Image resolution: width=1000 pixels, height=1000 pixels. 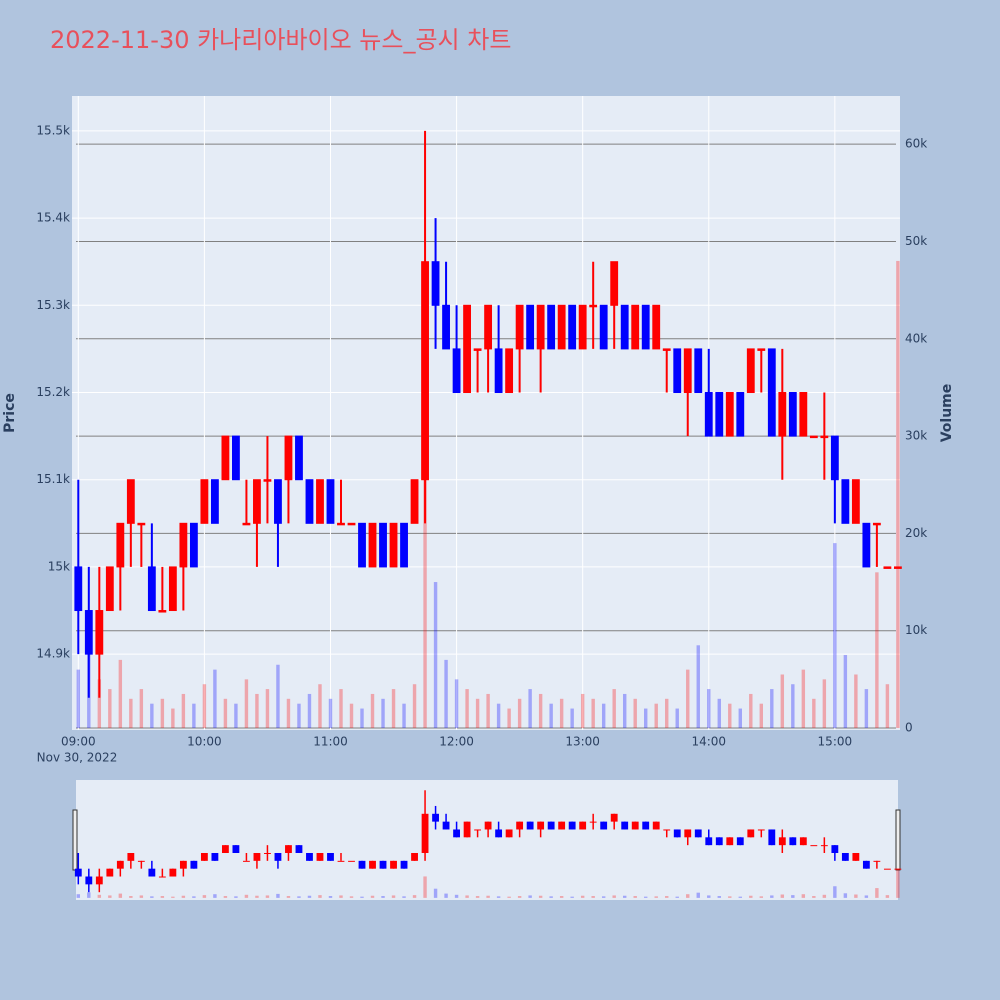 I want to click on slider-handle-left, so click(x=75, y=840).